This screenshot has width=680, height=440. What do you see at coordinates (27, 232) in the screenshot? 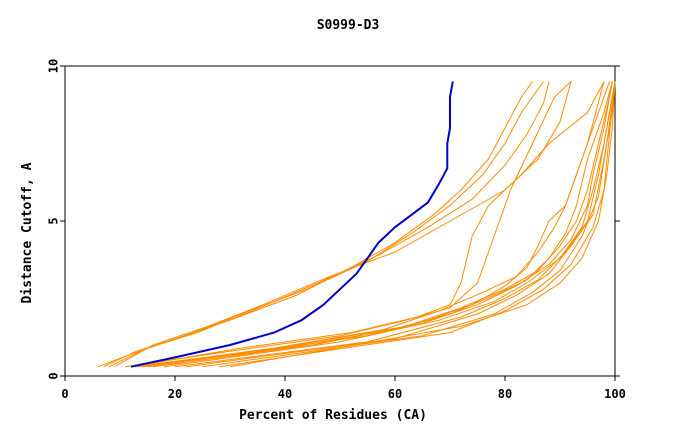
I see `y-axis-label: Distance Cutoff, A` at bounding box center [27, 232].